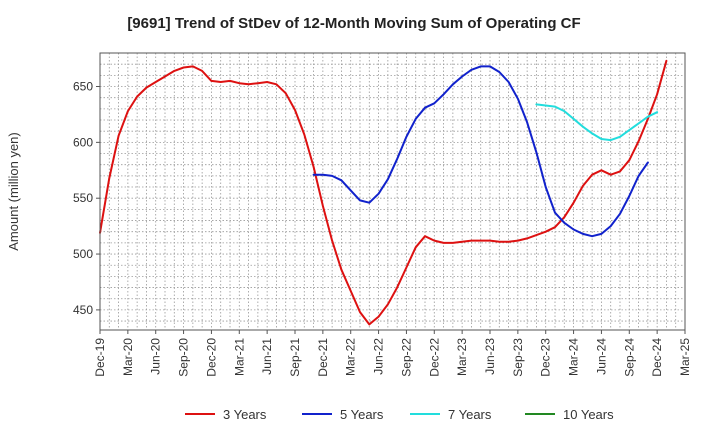 The width and height of the screenshot is (720, 440). I want to click on legend-label-7-years: 7 Years, so click(470, 414).